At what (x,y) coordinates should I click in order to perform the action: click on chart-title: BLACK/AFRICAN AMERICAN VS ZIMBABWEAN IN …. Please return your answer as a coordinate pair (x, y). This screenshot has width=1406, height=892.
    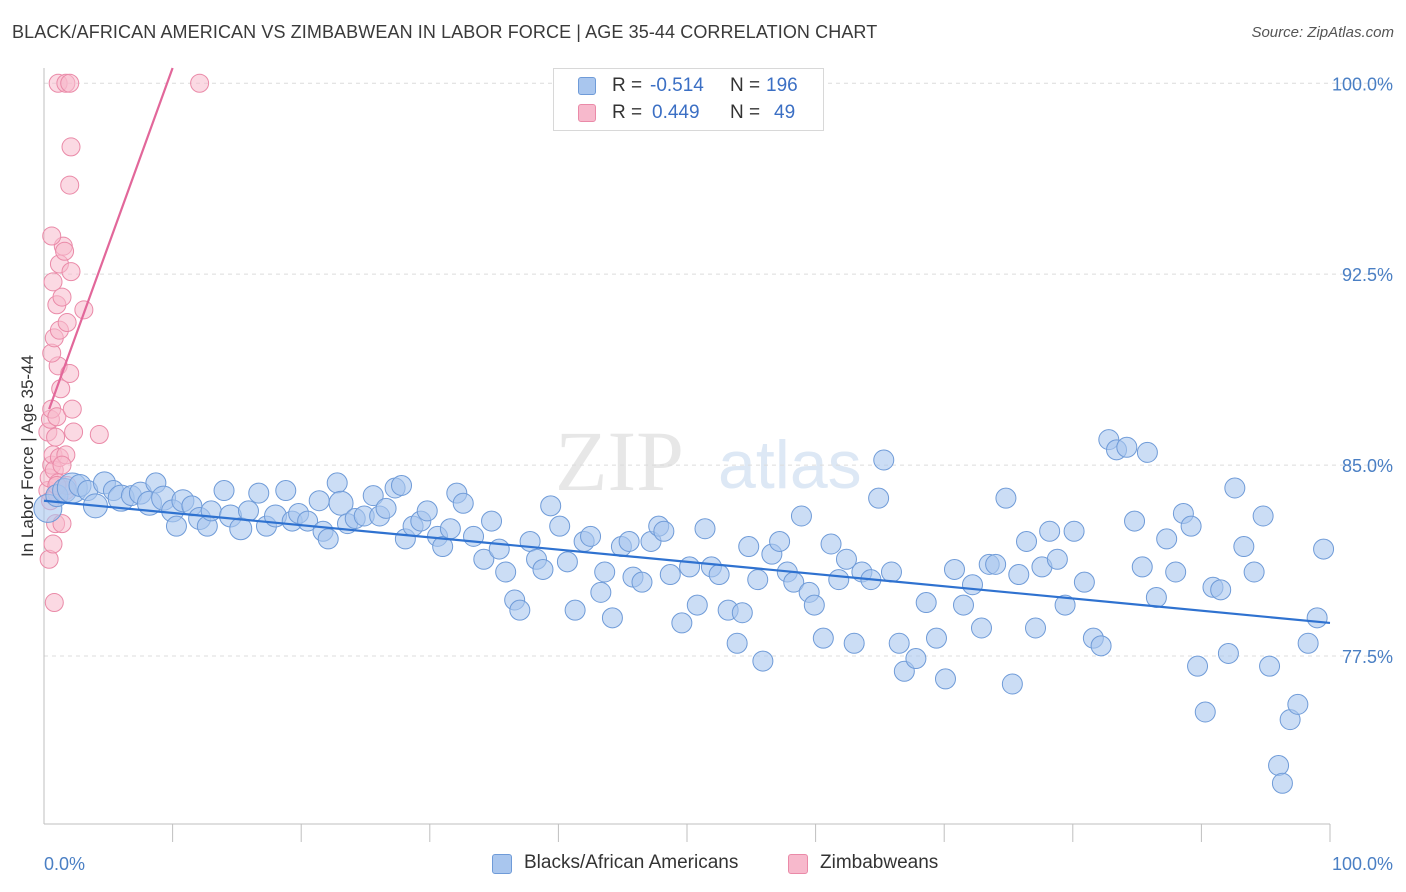
    Looking at the image, I should click on (445, 32).